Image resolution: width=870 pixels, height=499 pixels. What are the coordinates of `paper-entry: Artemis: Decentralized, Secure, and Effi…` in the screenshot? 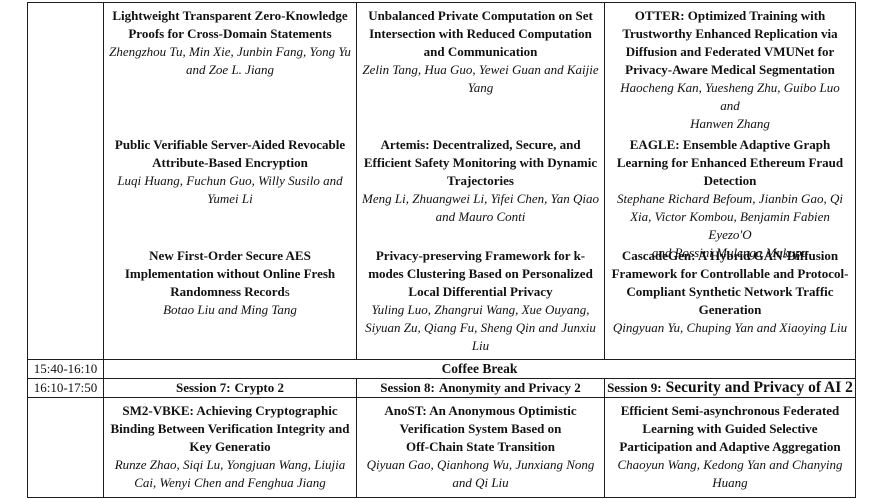 It's located at (480, 191).